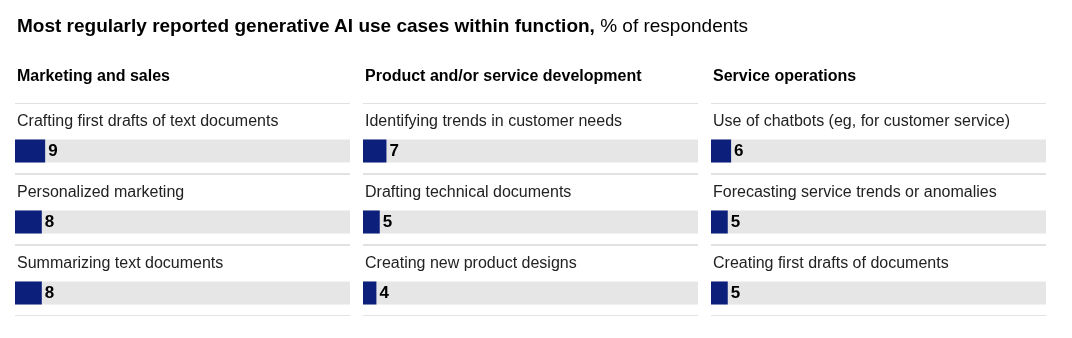 The width and height of the screenshot is (1072, 338). Describe the element at coordinates (785, 75) in the screenshot. I see `chart-title: Service operations` at that location.